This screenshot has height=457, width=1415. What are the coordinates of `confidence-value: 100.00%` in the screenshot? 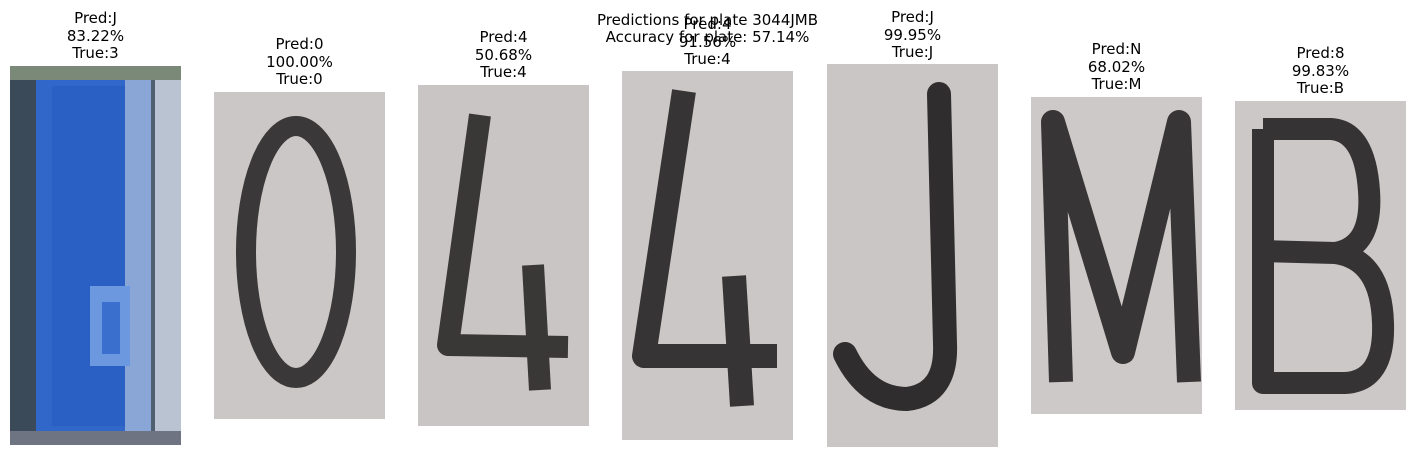 It's located at (299, 61).